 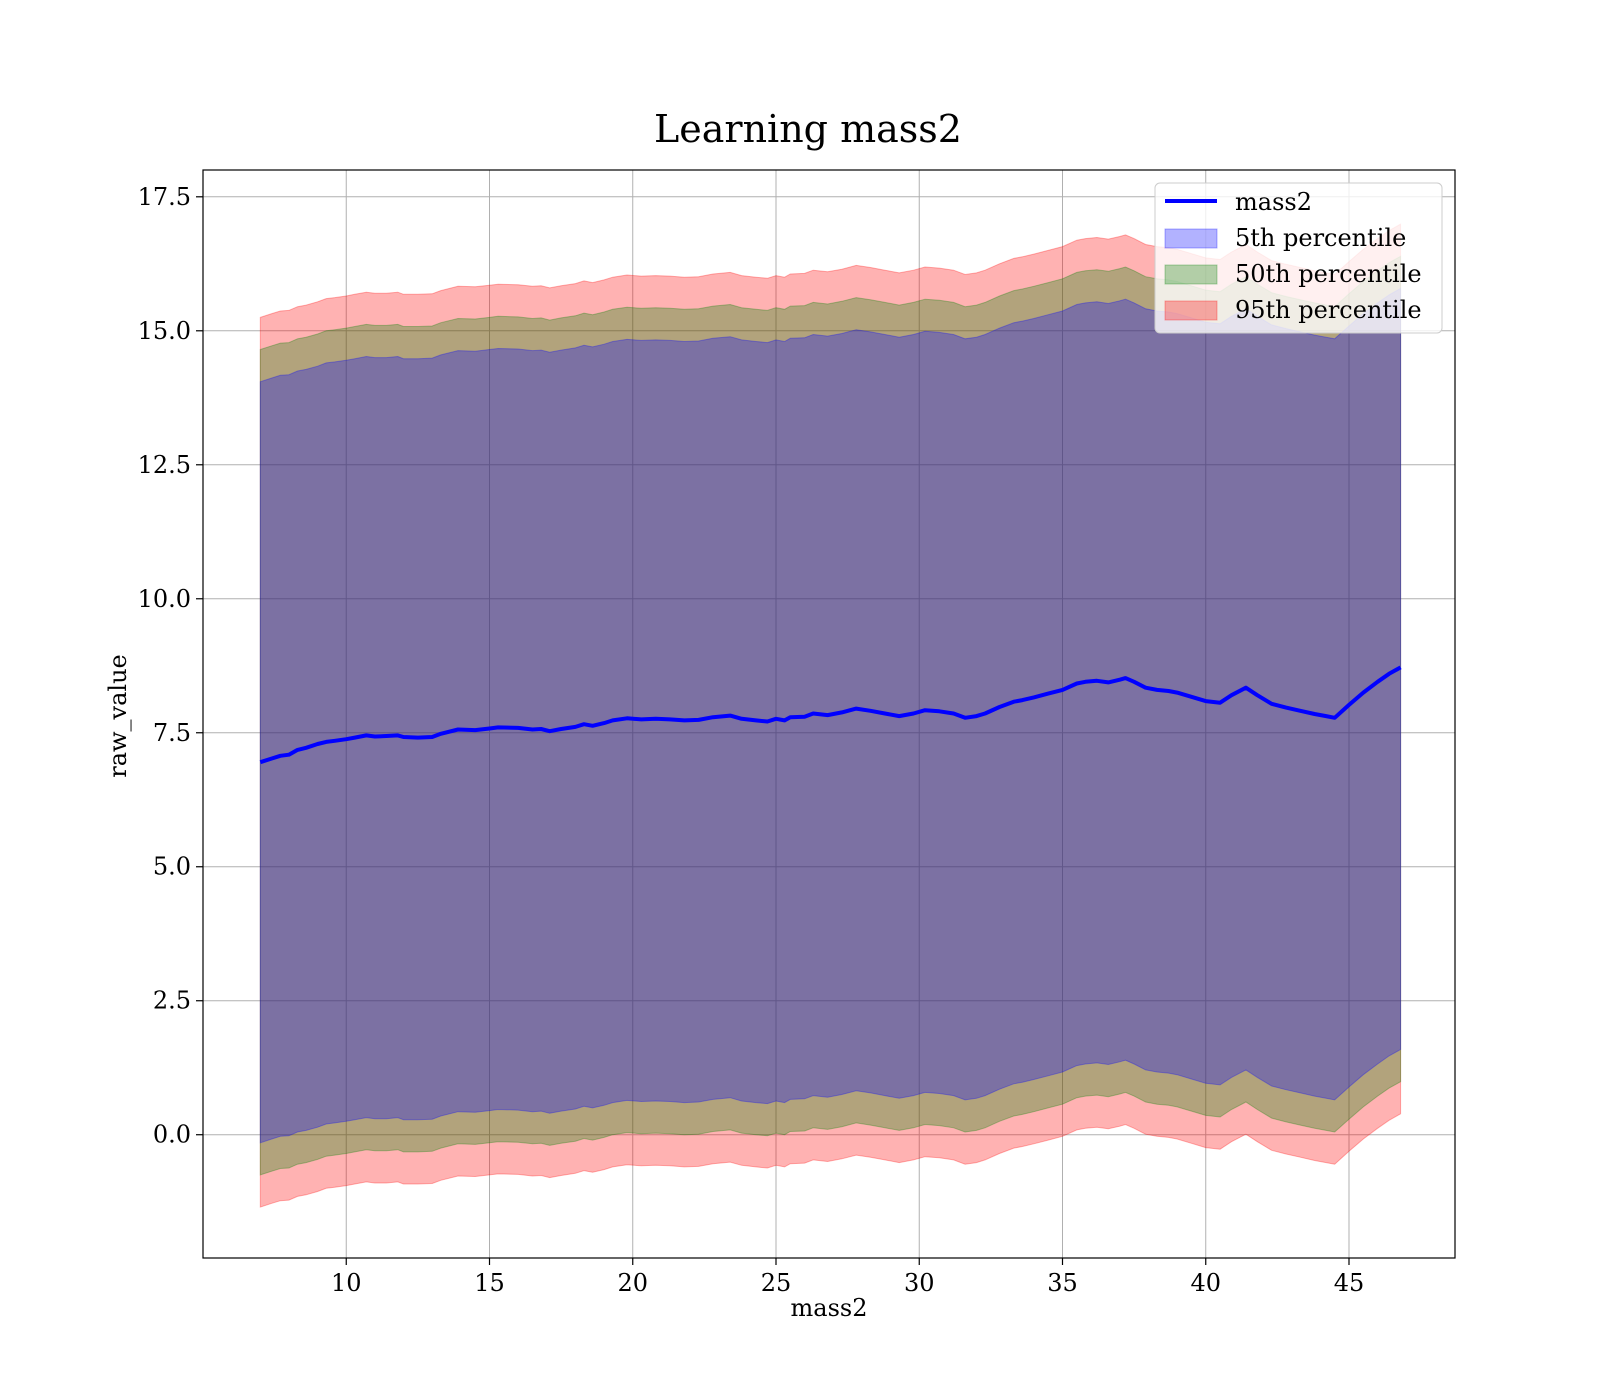 I want to click on x-tick-label: 25, so click(x=776, y=1283).